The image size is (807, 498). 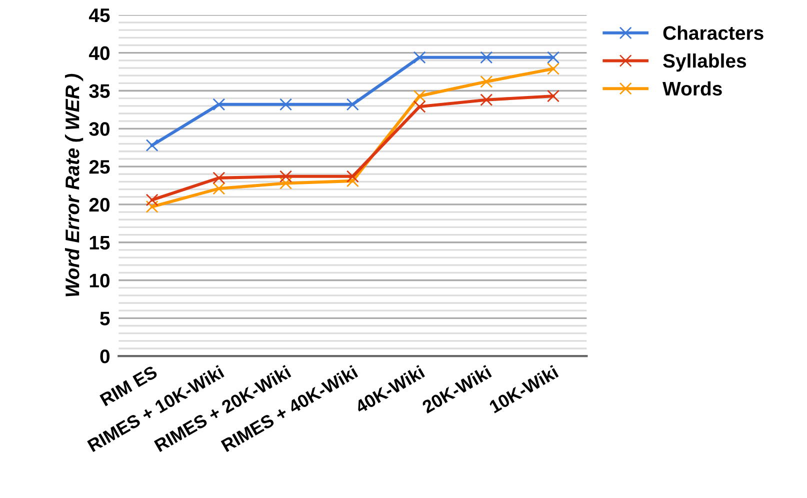 What do you see at coordinates (99, 53) in the screenshot?
I see `y-tick-label: 40` at bounding box center [99, 53].